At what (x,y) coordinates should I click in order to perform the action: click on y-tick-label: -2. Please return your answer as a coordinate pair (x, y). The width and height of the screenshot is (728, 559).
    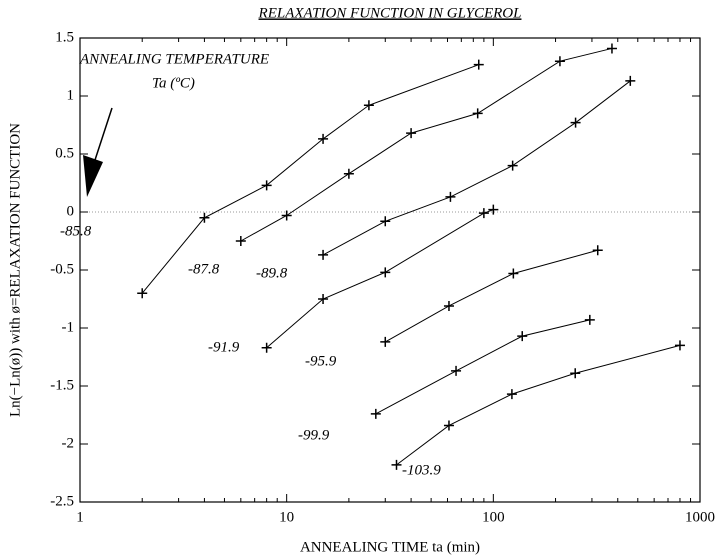
    Looking at the image, I should click on (68, 443).